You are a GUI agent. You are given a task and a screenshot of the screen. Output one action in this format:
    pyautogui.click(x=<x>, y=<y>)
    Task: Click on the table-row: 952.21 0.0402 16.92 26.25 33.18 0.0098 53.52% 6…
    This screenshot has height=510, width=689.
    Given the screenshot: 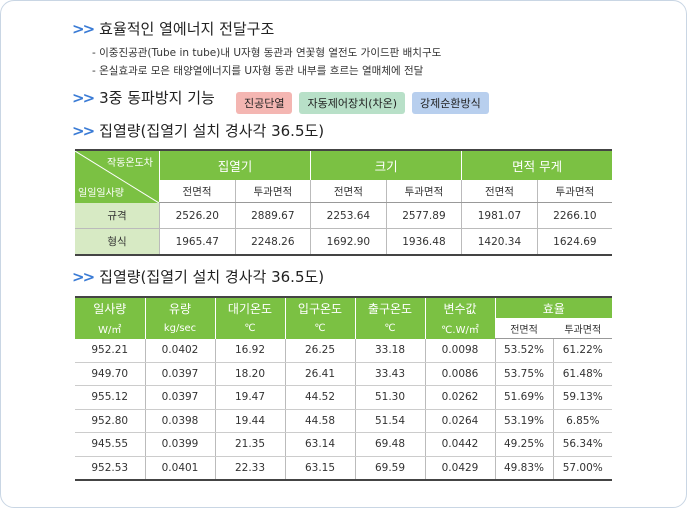 What is the action you would take?
    pyautogui.click(x=343, y=350)
    